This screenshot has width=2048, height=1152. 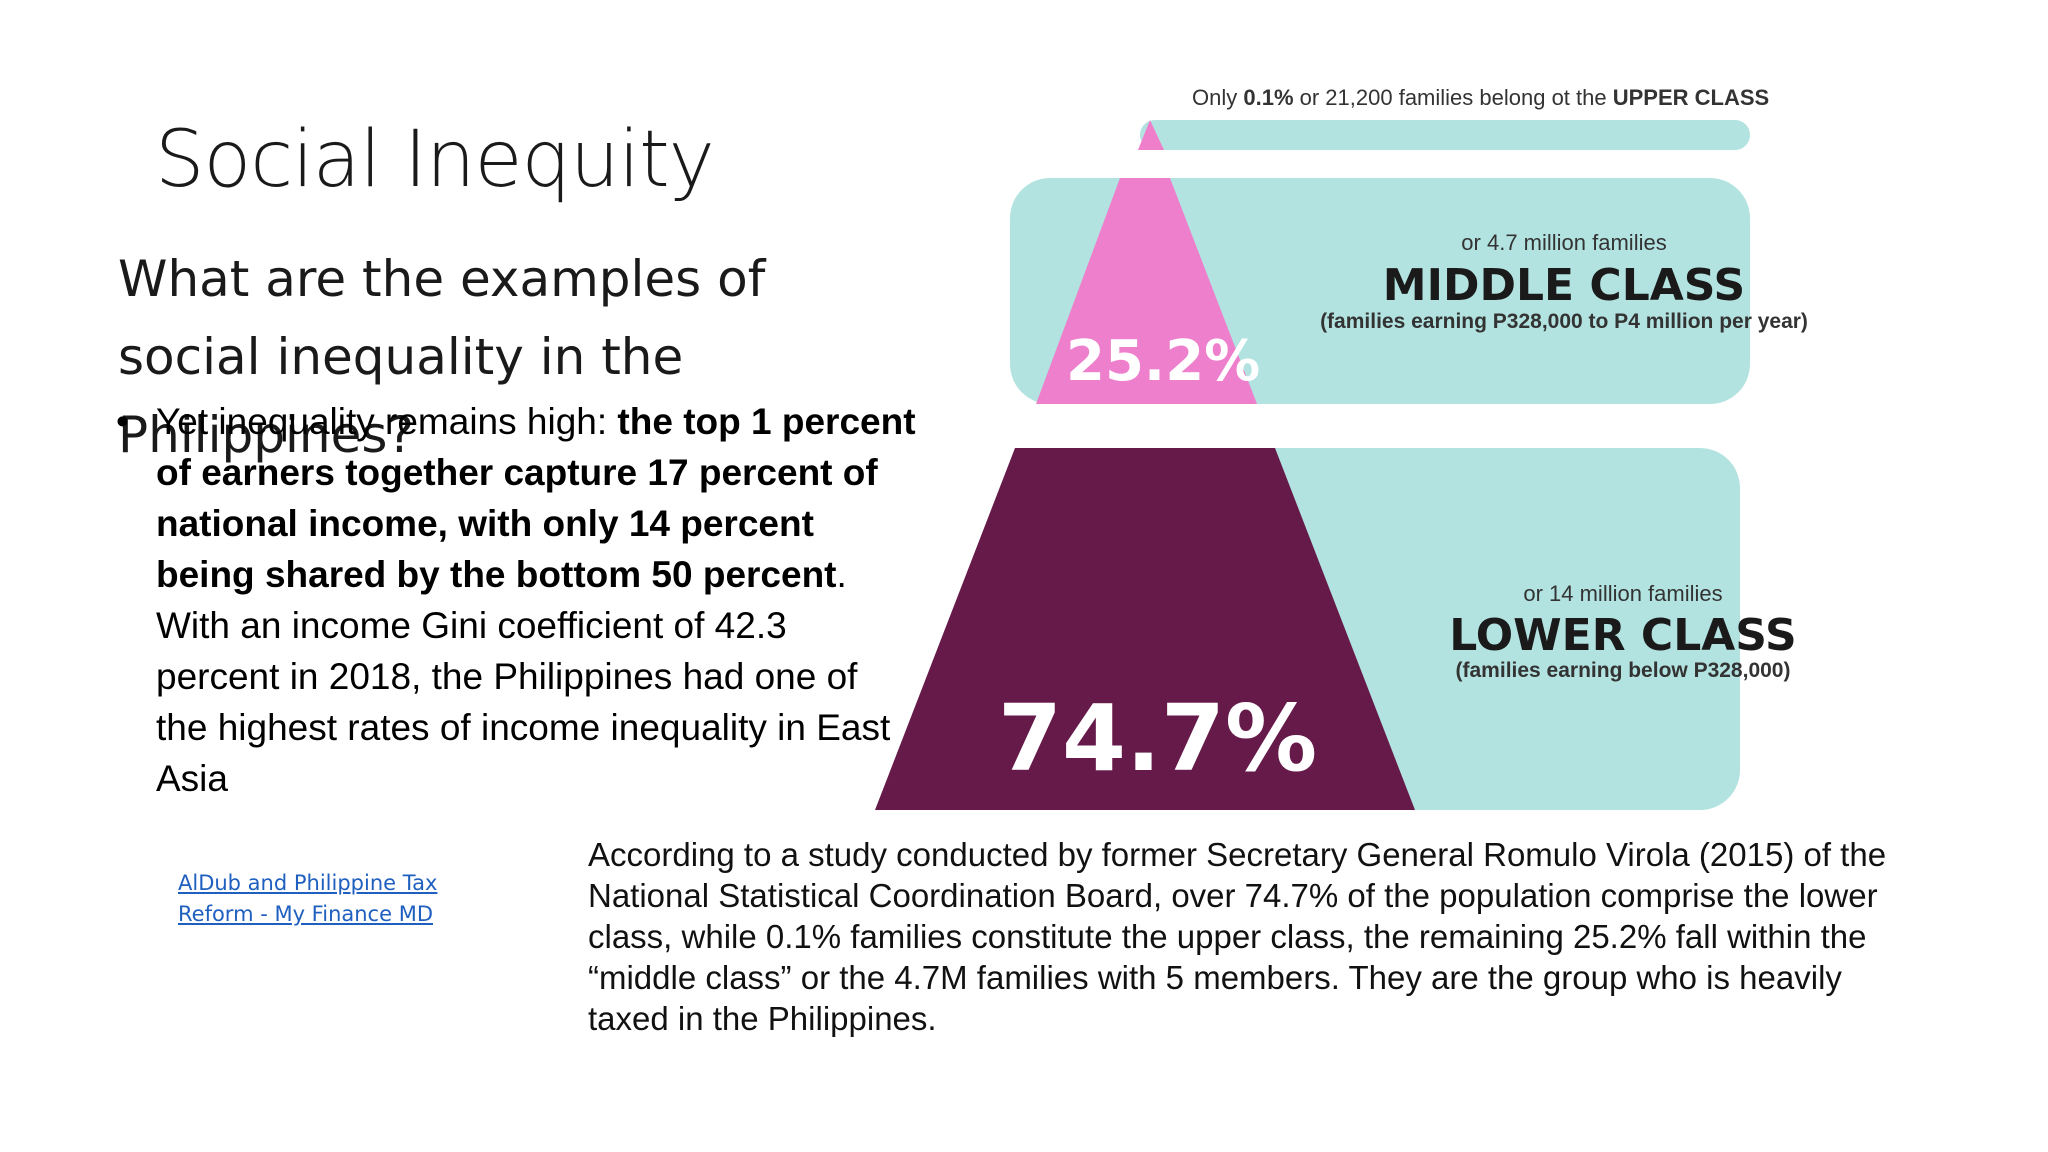 I want to click on lower-class-label: LOWER CLASS, so click(x=1622, y=635).